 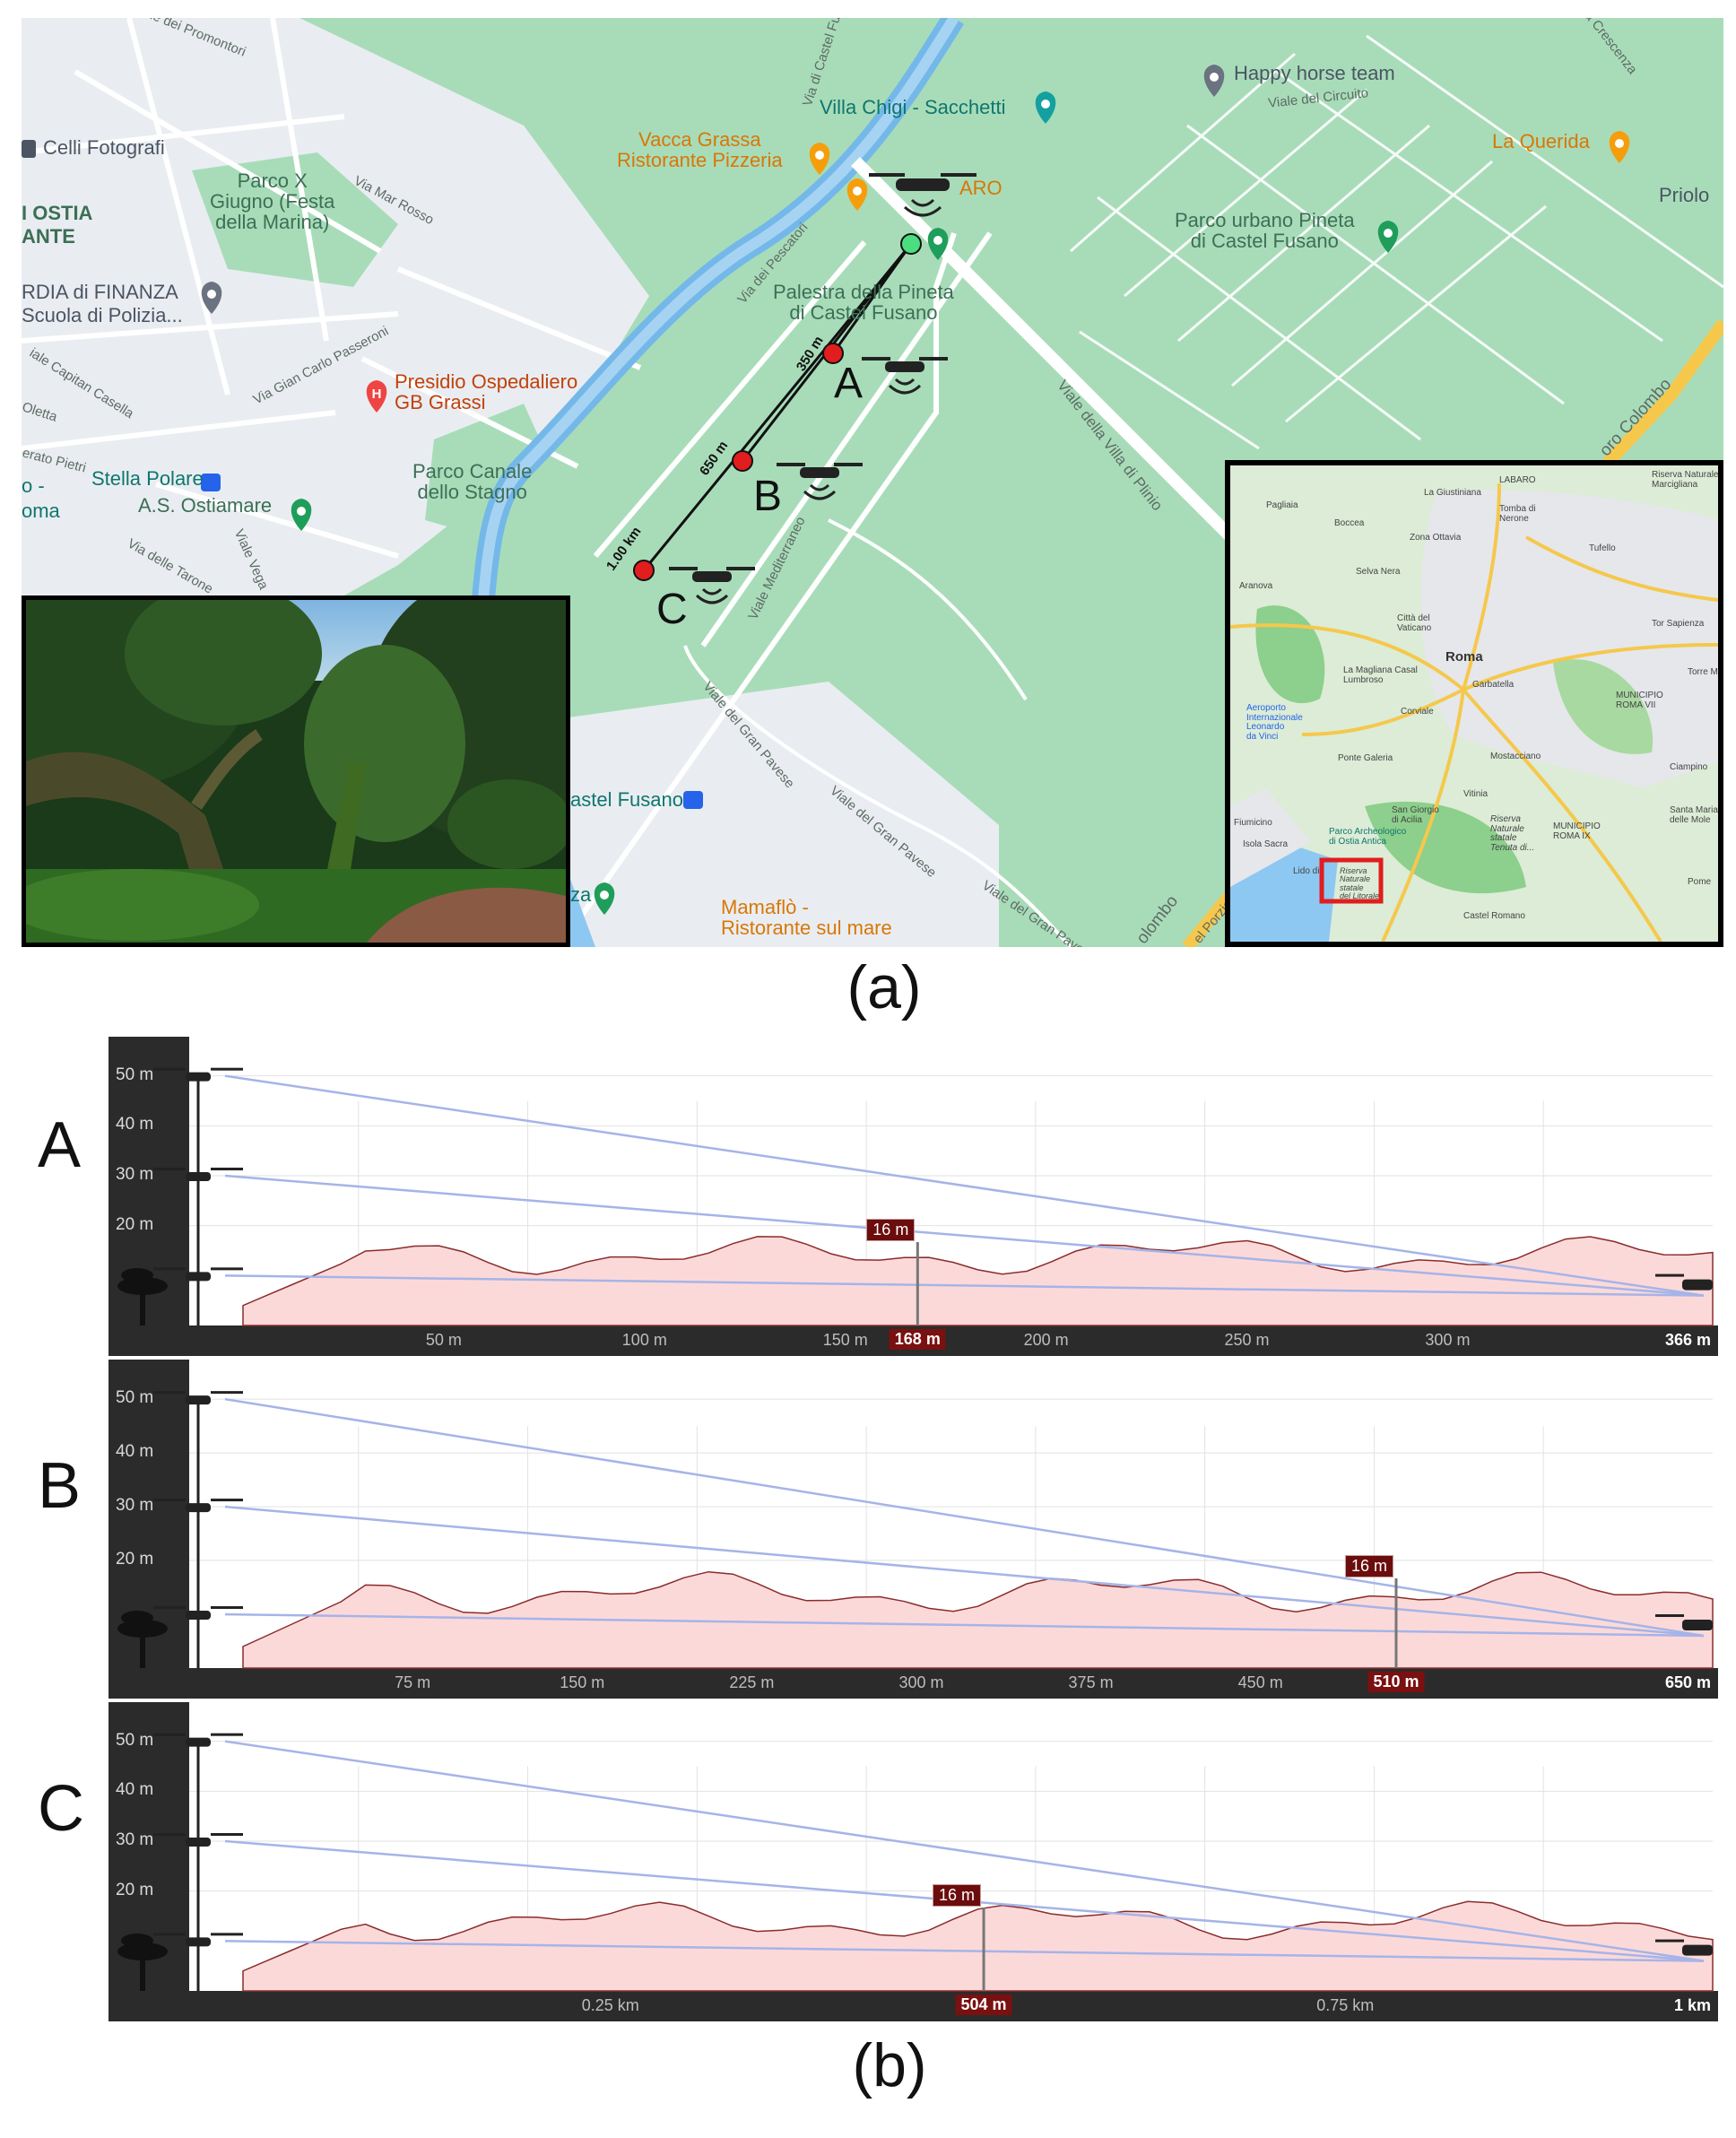 I want to click on y-tick-label: 50 m, so click(x=135, y=1074).